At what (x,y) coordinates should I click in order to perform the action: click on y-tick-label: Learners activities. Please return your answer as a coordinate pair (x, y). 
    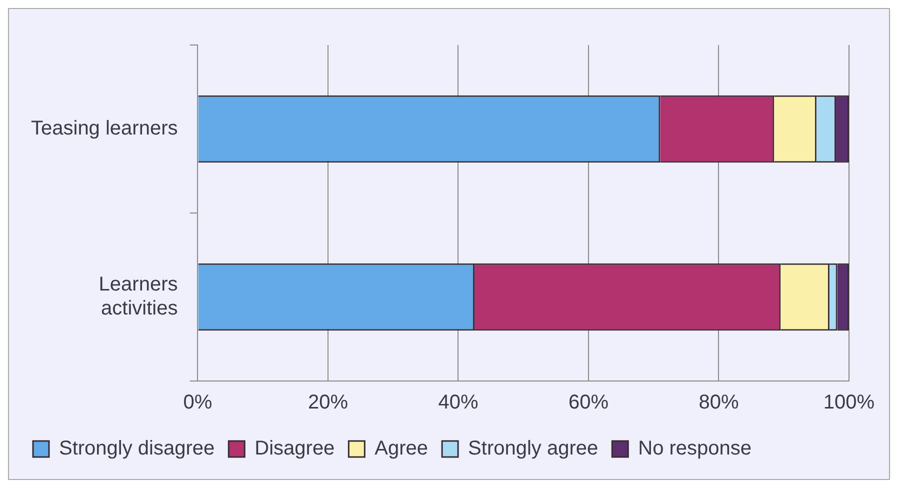
    Looking at the image, I should click on (138, 297).